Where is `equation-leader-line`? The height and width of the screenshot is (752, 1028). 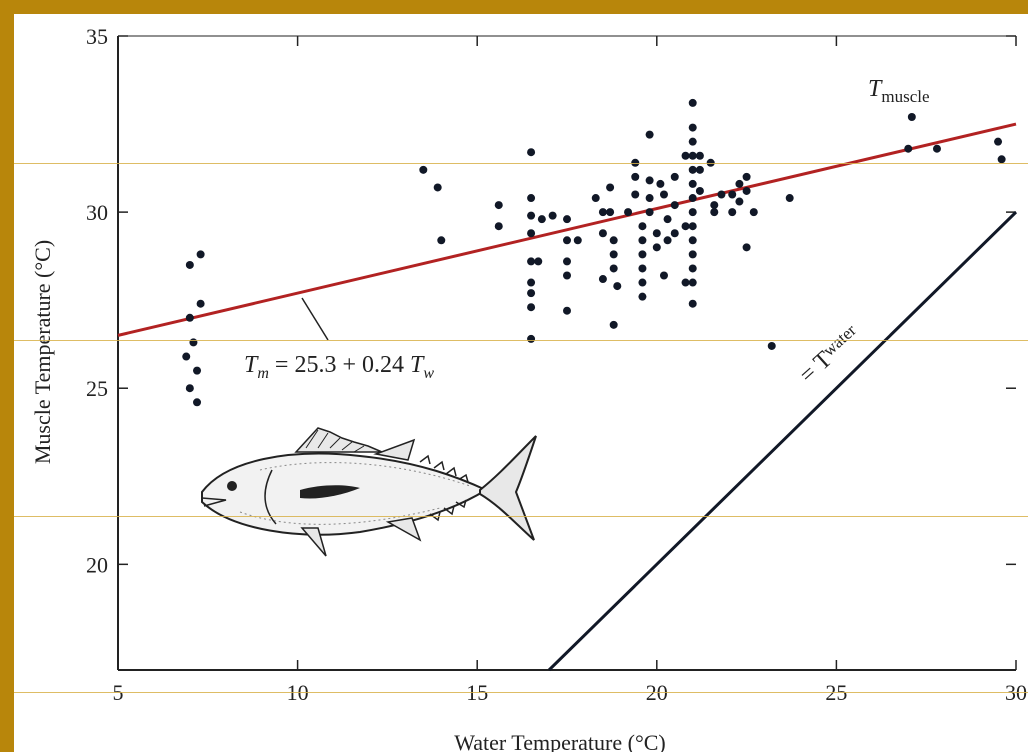 equation-leader-line is located at coordinates (315, 319).